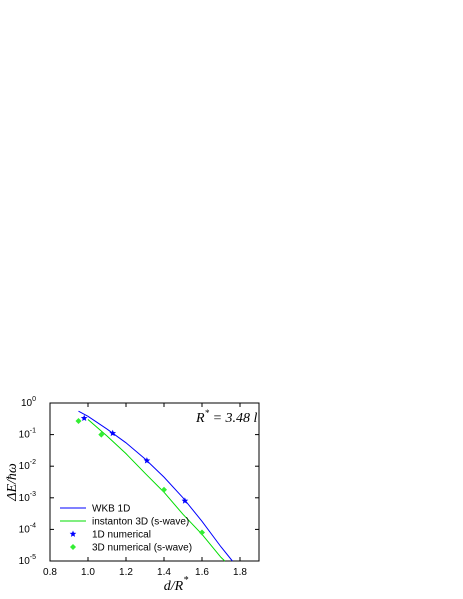  I want to click on y-tick-label: 10⁻³, so click(27, 497).